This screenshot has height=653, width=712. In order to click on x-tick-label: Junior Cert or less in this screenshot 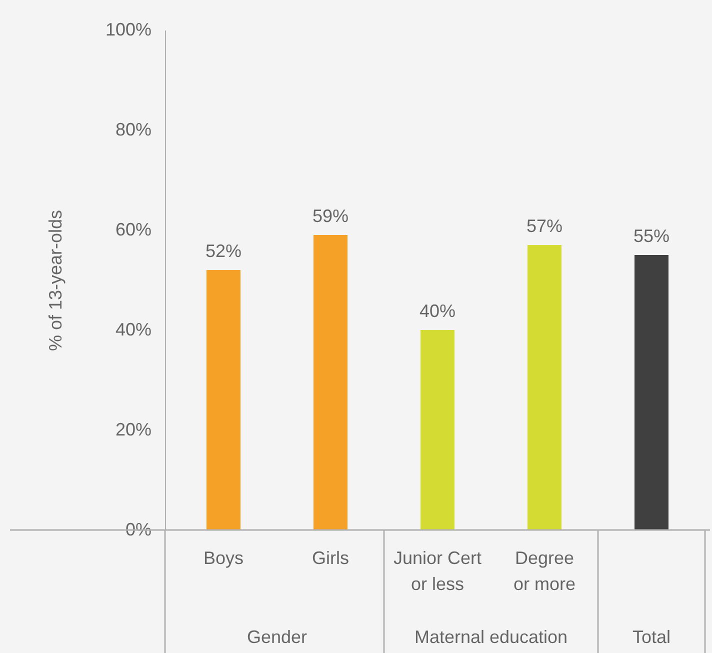, I will do `click(437, 571)`.